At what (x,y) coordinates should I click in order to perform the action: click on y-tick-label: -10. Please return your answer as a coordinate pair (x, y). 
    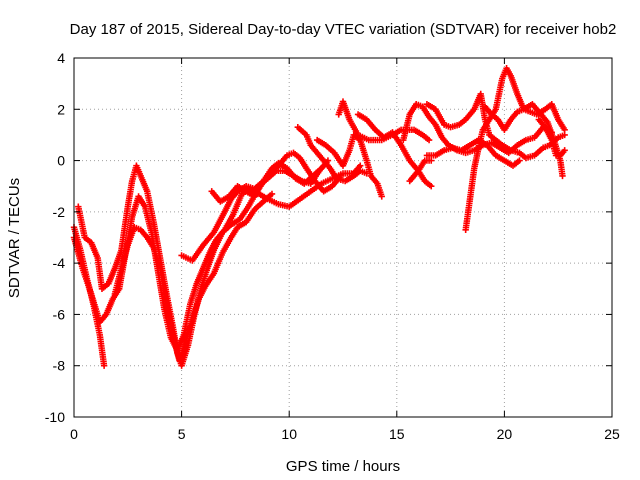
    Looking at the image, I should click on (55, 417).